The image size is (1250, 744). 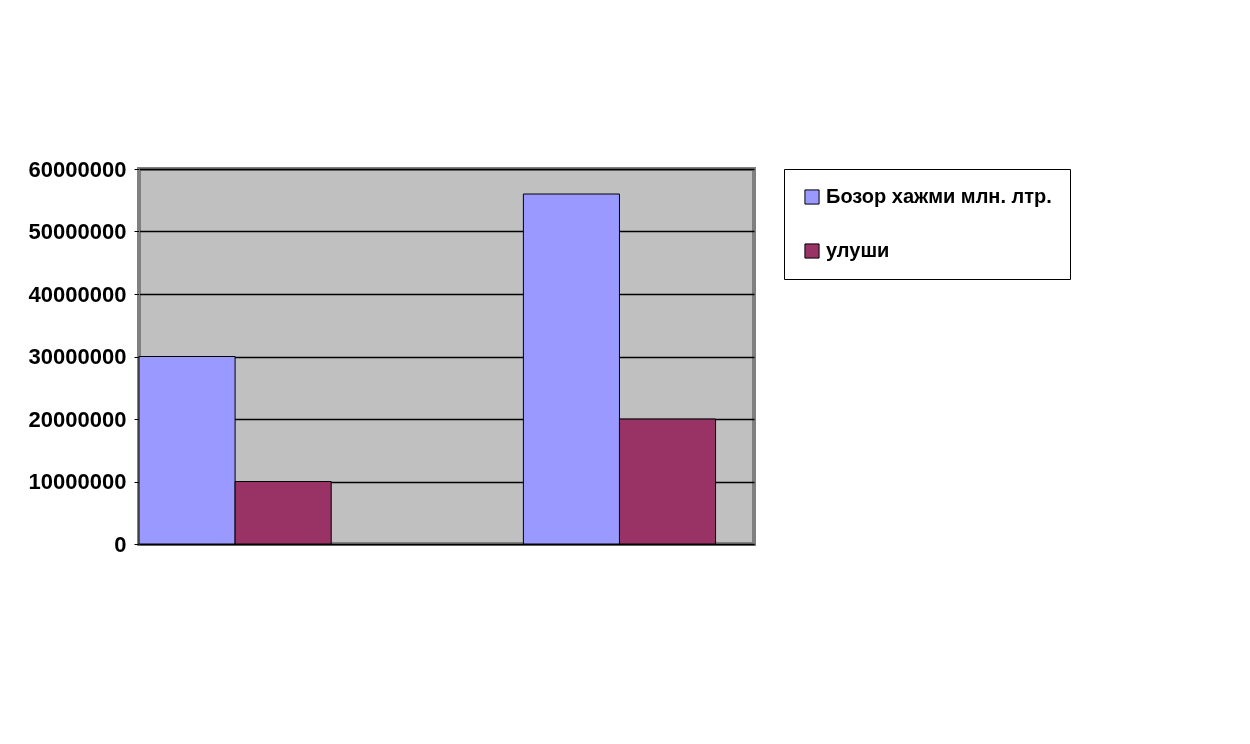 What do you see at coordinates (77, 356) in the screenshot?
I see `y-tick-label: 30000000` at bounding box center [77, 356].